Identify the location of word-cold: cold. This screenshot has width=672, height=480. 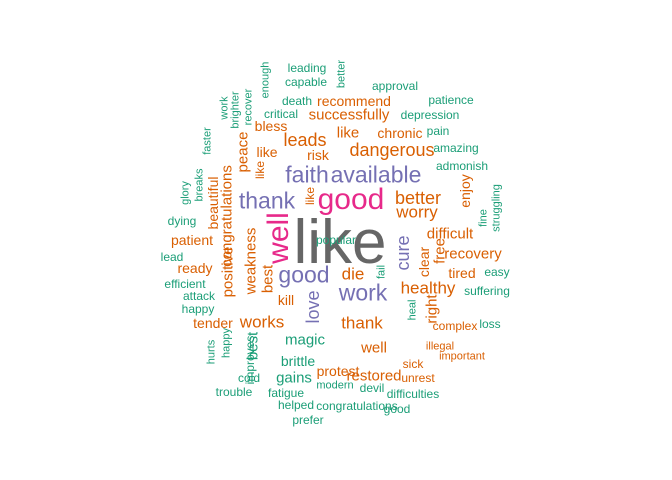
(249, 378).